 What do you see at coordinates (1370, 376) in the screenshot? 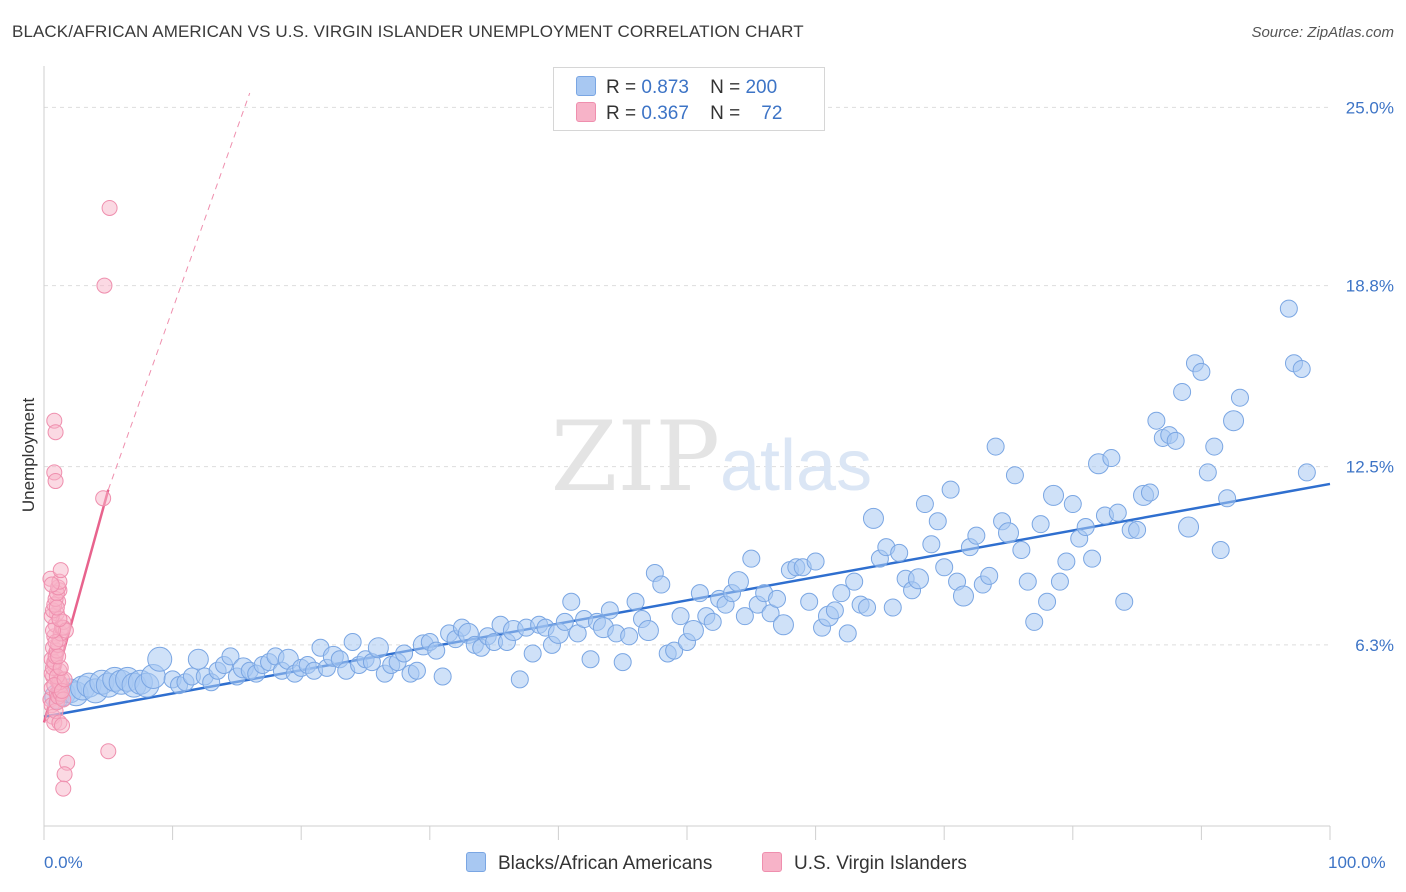
I see `y-tick-labels: 6.3% 12.5% 18.8% 25.0%` at bounding box center [1370, 376].